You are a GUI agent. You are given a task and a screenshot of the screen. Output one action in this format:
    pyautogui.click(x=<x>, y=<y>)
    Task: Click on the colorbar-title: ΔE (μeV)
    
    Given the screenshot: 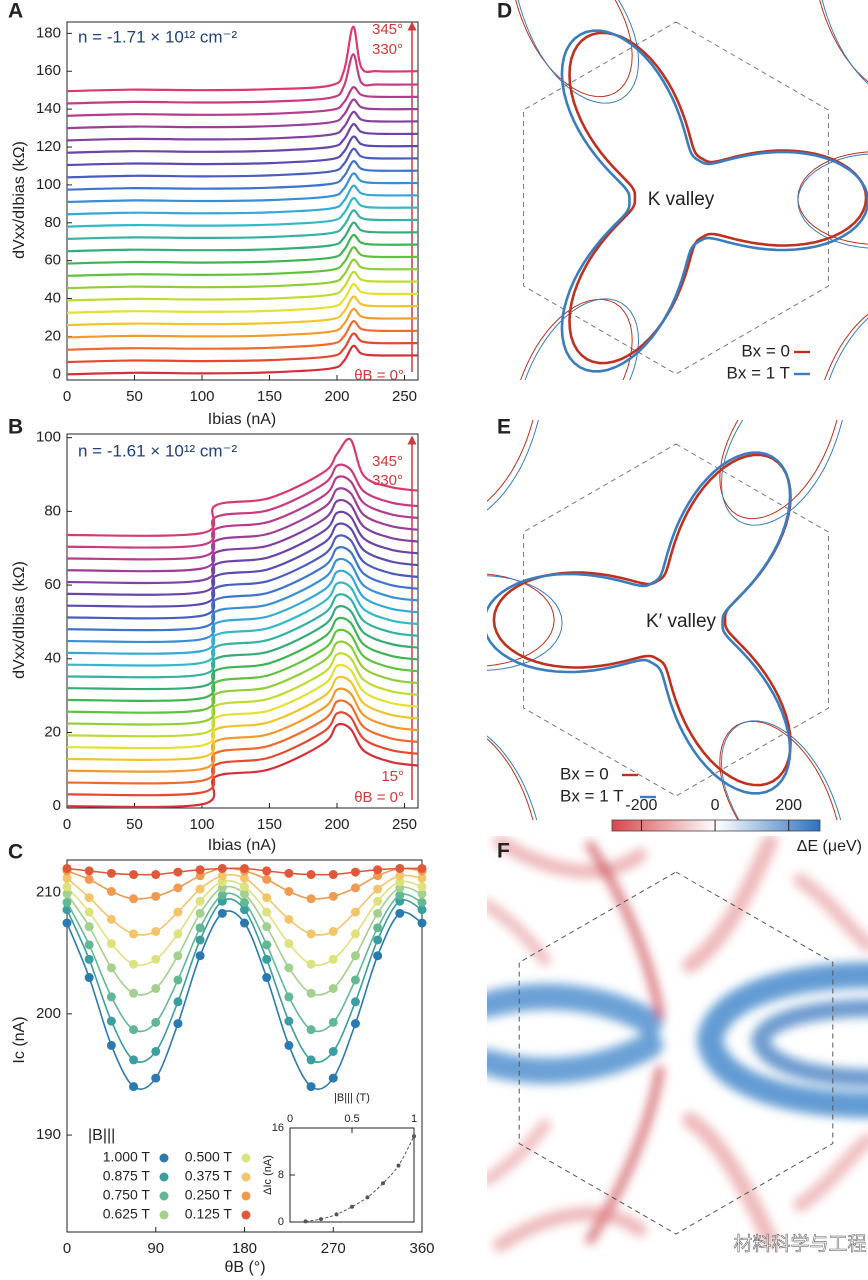 What is the action you would take?
    pyautogui.click(x=829, y=846)
    